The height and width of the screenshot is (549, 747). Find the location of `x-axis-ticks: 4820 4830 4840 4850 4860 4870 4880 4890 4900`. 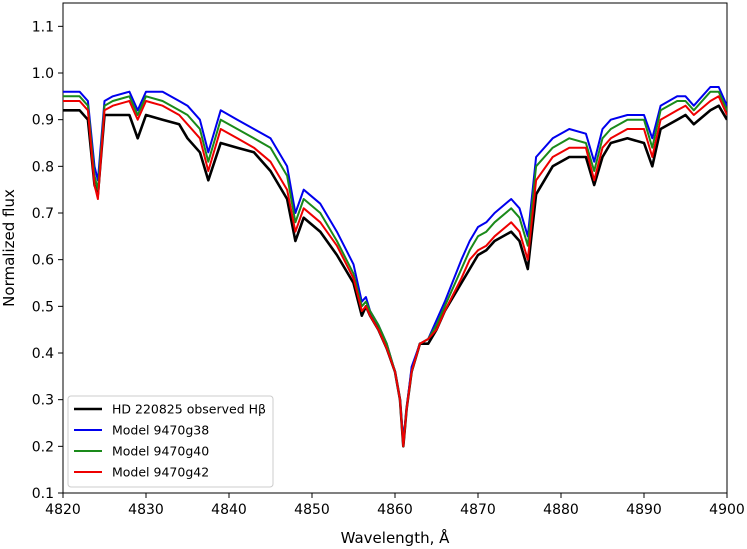

x-axis-ticks: 4820 4830 4840 4850 4860 4870 4880 4890 4900 is located at coordinates (395, 505).